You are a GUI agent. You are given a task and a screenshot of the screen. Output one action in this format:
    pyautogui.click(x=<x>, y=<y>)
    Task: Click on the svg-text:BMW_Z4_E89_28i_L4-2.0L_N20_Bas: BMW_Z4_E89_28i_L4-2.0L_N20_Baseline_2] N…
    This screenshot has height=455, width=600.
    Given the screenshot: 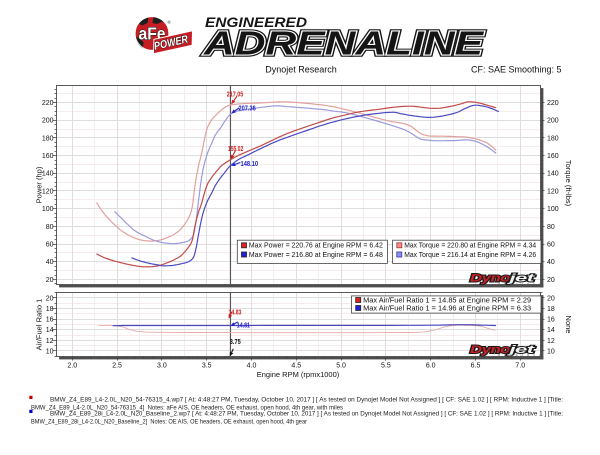 What is the action you would take?
    pyautogui.click(x=169, y=421)
    